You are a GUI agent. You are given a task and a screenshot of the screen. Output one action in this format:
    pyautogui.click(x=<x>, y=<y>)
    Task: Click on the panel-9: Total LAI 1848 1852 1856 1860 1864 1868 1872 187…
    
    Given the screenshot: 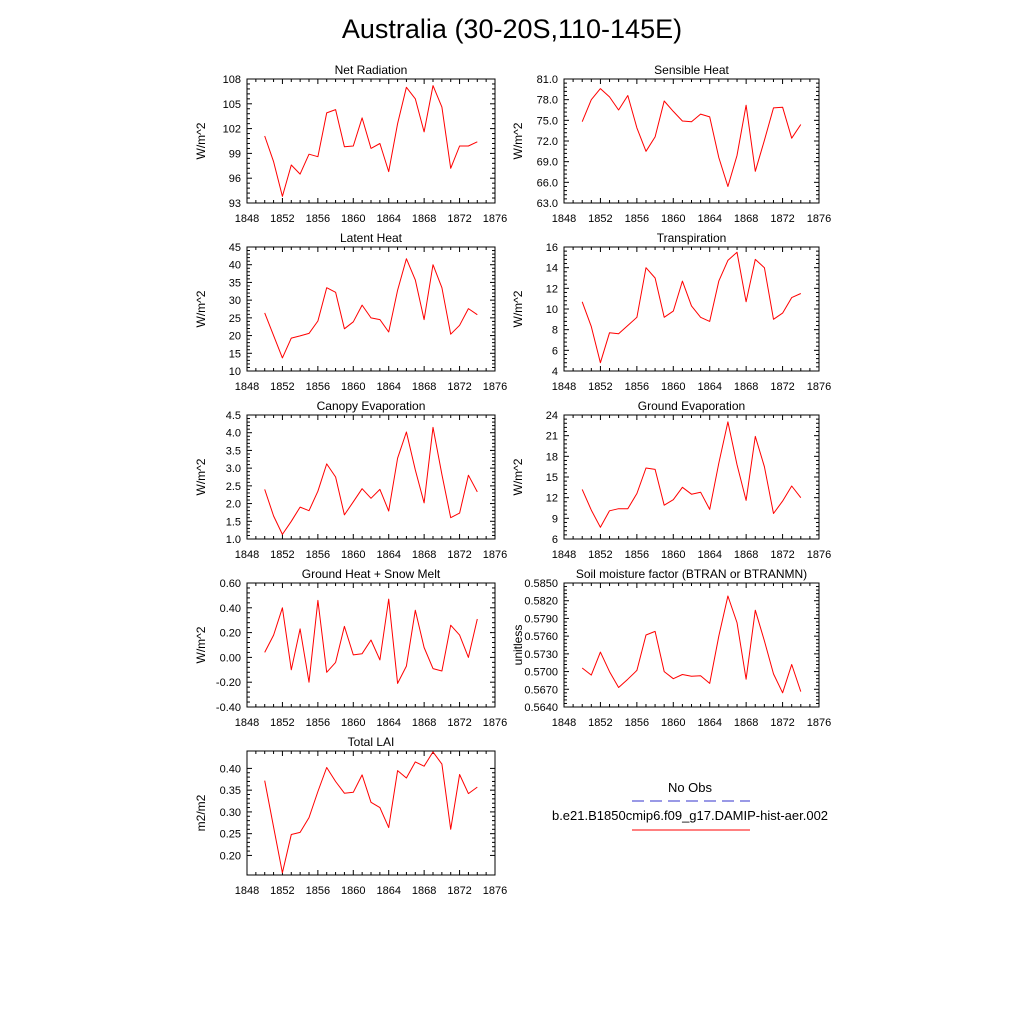 What is the action you would take?
    pyautogui.click(x=350, y=816)
    